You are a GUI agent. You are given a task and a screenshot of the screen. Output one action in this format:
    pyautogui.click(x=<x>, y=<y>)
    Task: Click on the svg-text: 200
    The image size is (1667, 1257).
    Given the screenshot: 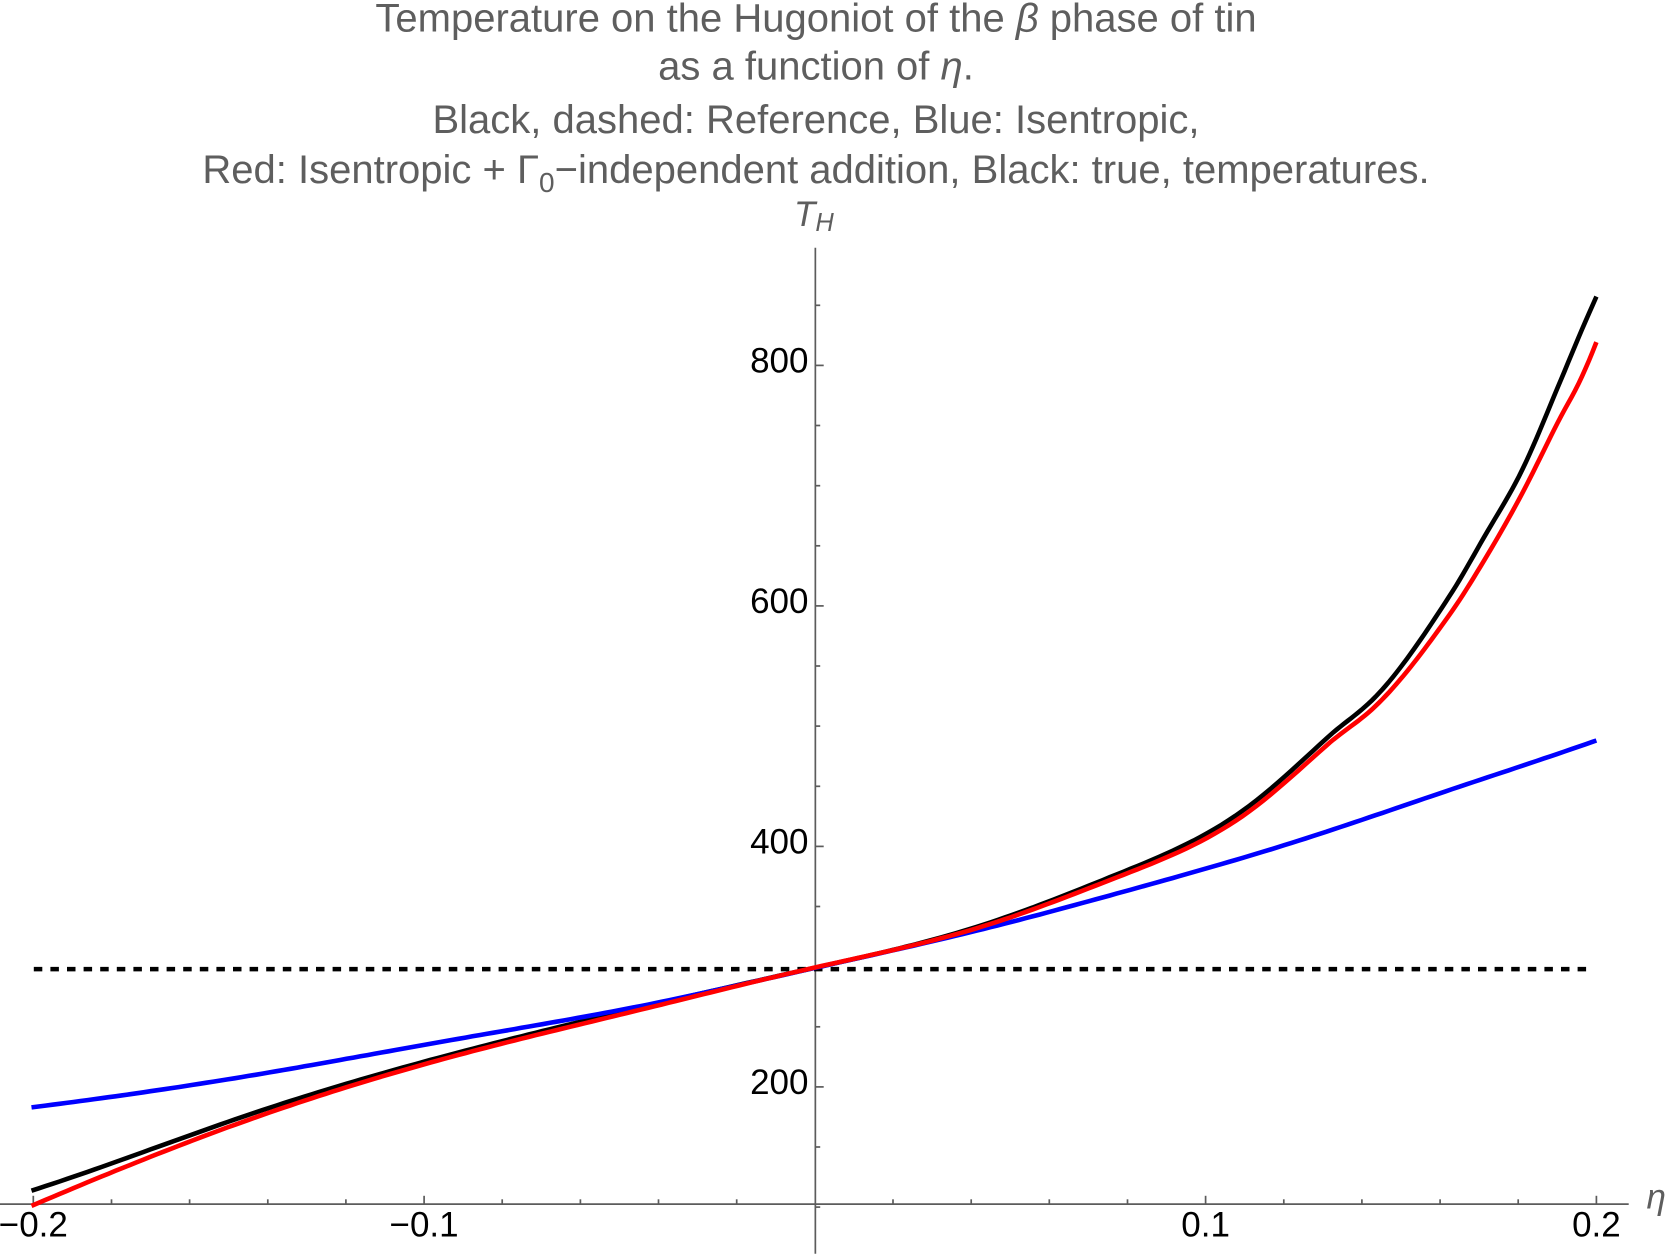 What is the action you would take?
    pyautogui.click(x=779, y=1082)
    